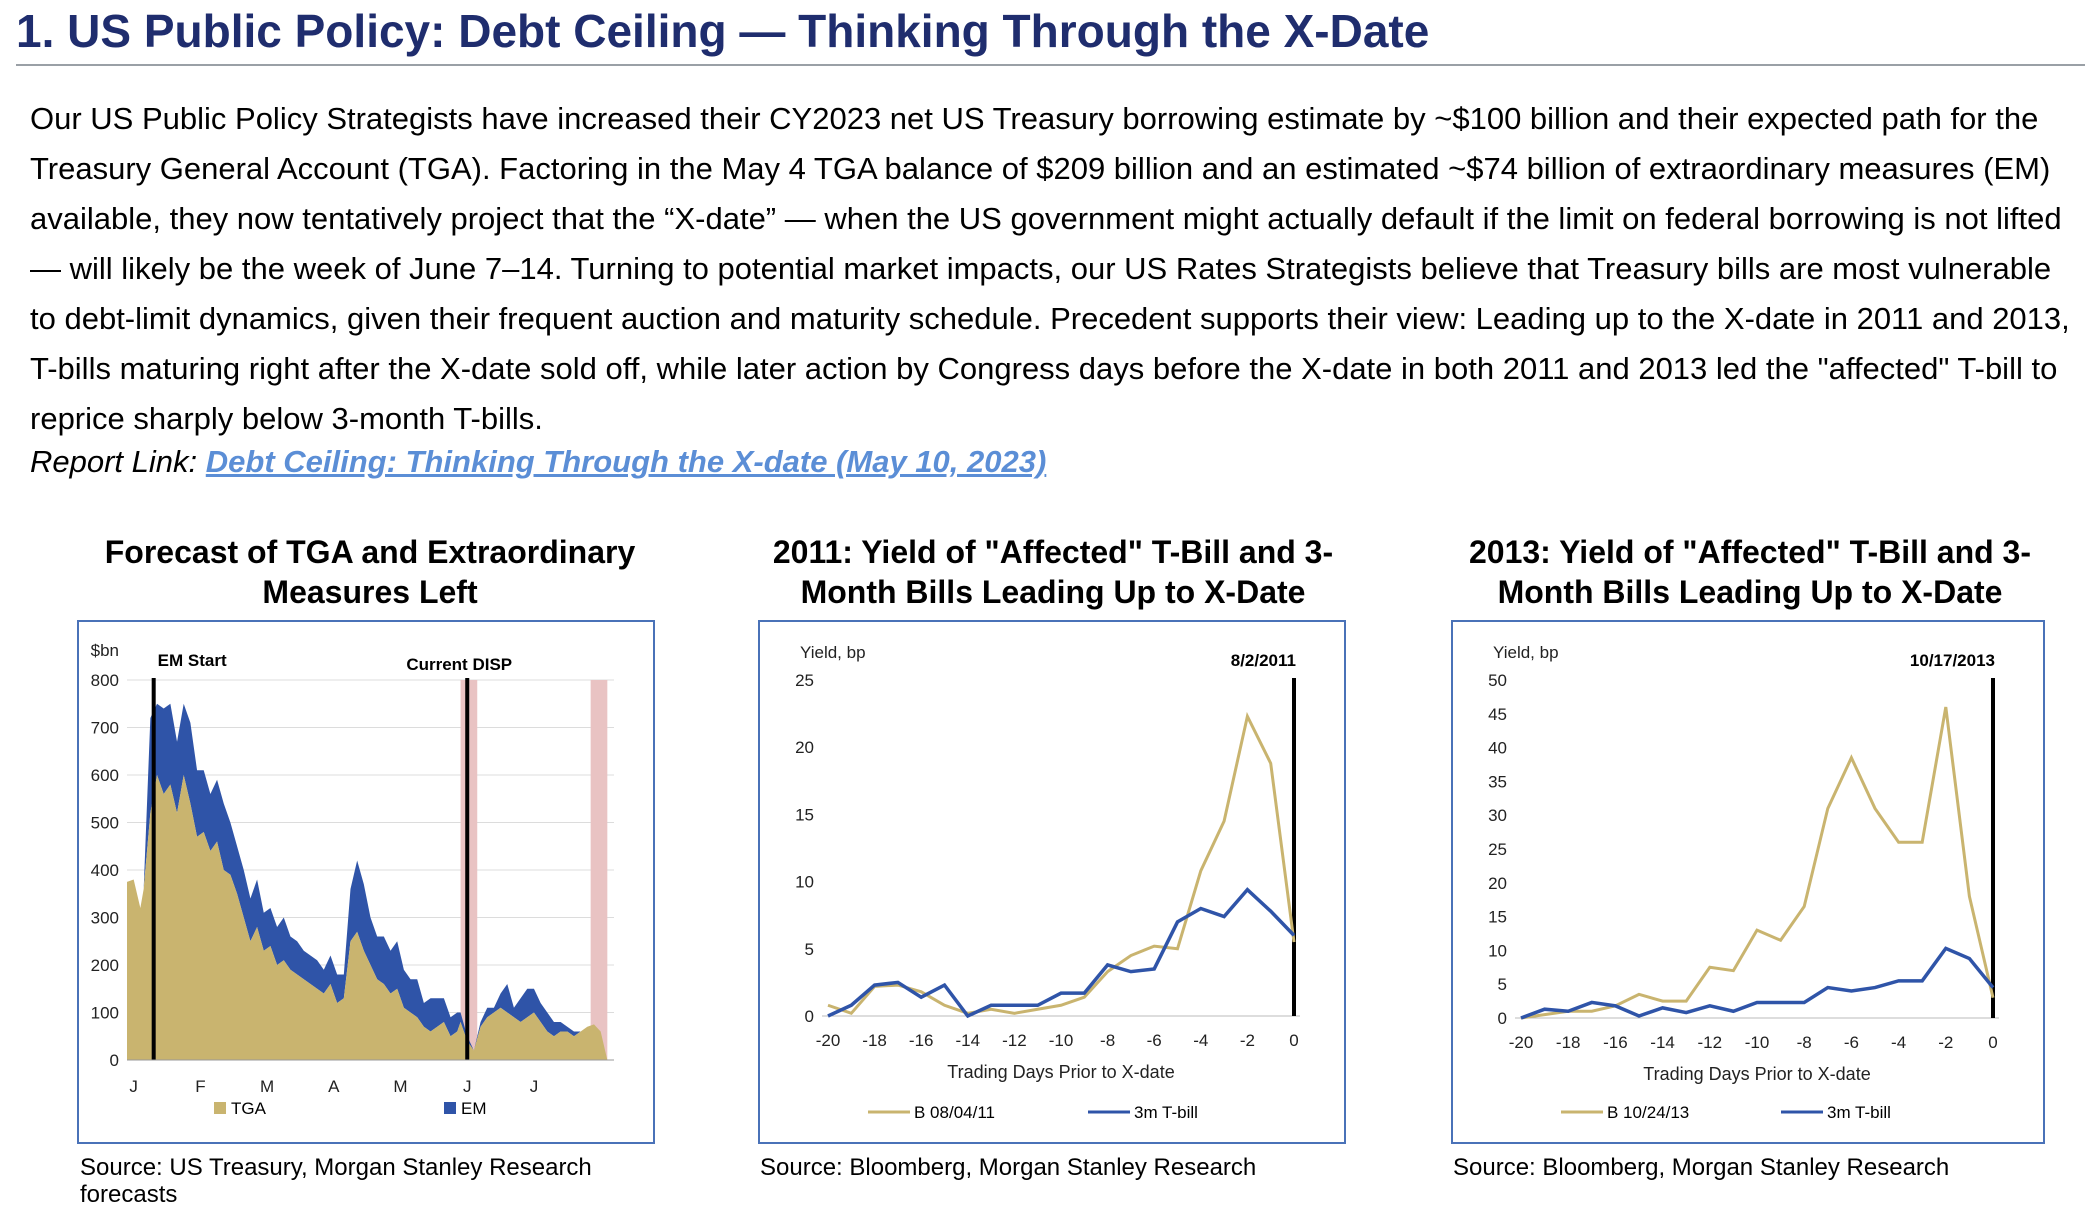  What do you see at coordinates (1263, 660) in the screenshot?
I see `x-date-annotation: 8/2/2011` at bounding box center [1263, 660].